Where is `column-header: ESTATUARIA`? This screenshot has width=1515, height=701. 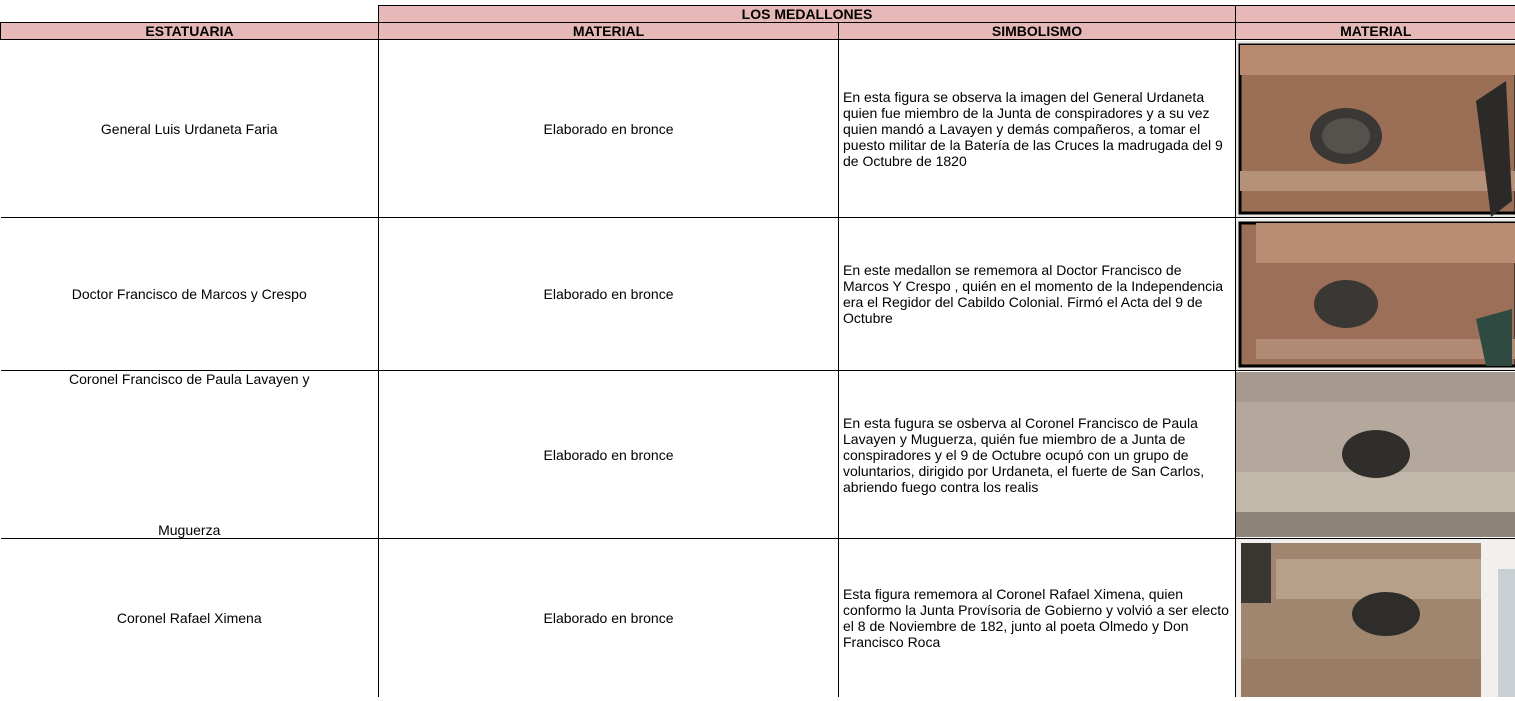 column-header: ESTATUARIA is located at coordinates (189, 31).